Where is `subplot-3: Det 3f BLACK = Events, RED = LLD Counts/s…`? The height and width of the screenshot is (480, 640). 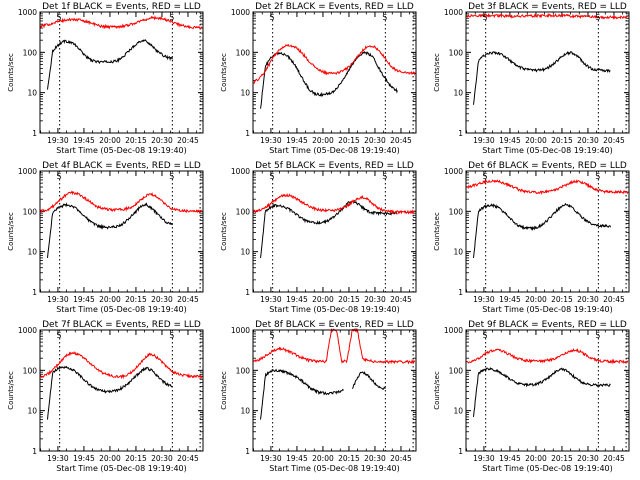 subplot-3: Det 3f BLACK = Events, RED = LLD Counts/s… is located at coordinates (531, 78).